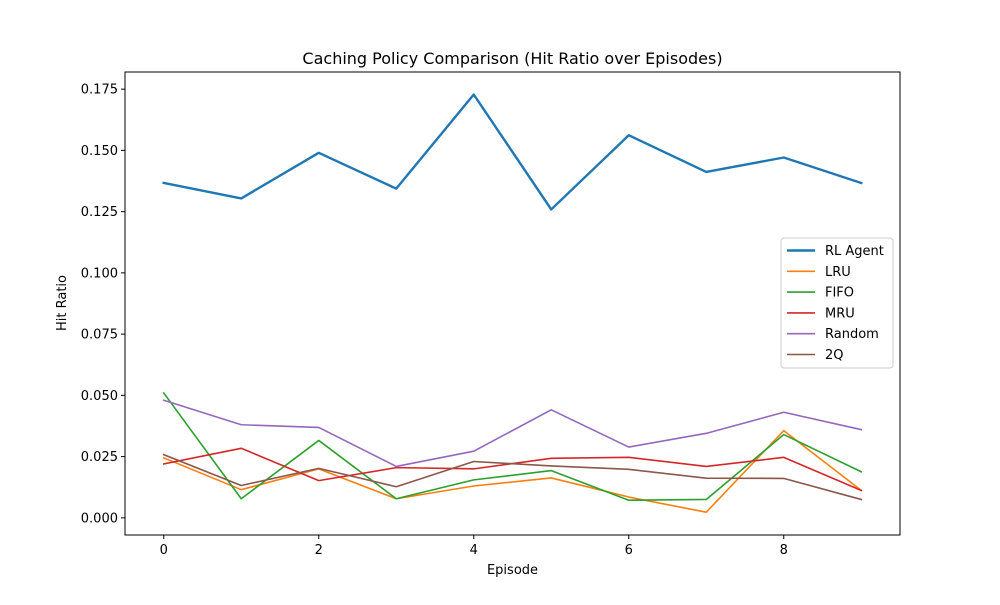  I want to click on x-tick-label: 0, so click(164, 550).